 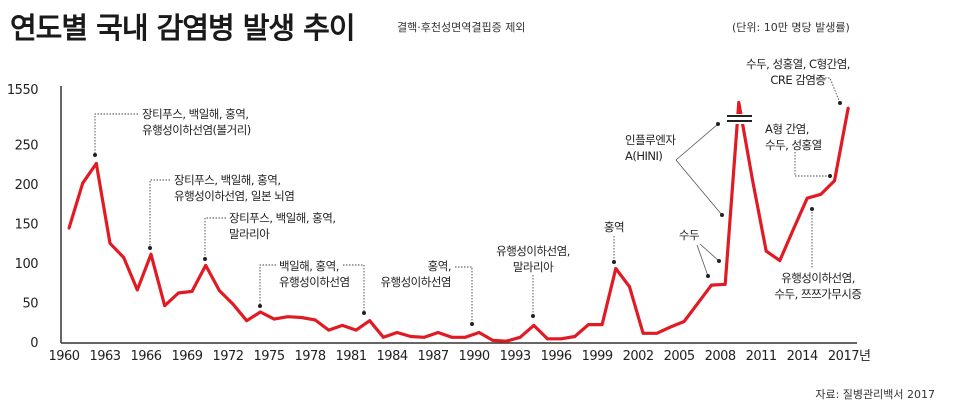 What do you see at coordinates (63, 356) in the screenshot?
I see `x-tick-label: 1960` at bounding box center [63, 356].